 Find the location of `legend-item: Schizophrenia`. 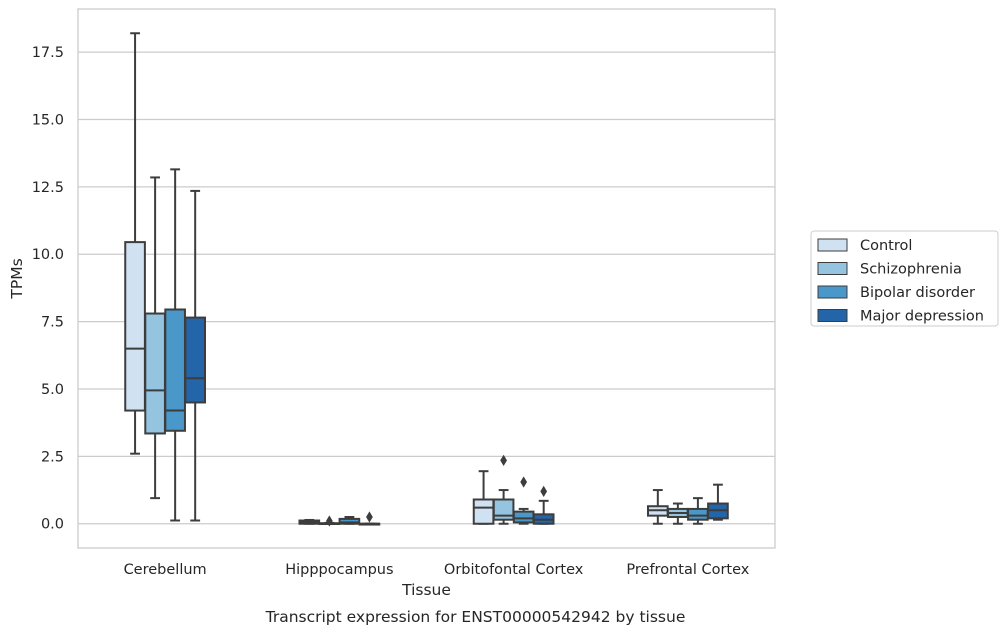

legend-item: Schizophrenia is located at coordinates (889, 270).